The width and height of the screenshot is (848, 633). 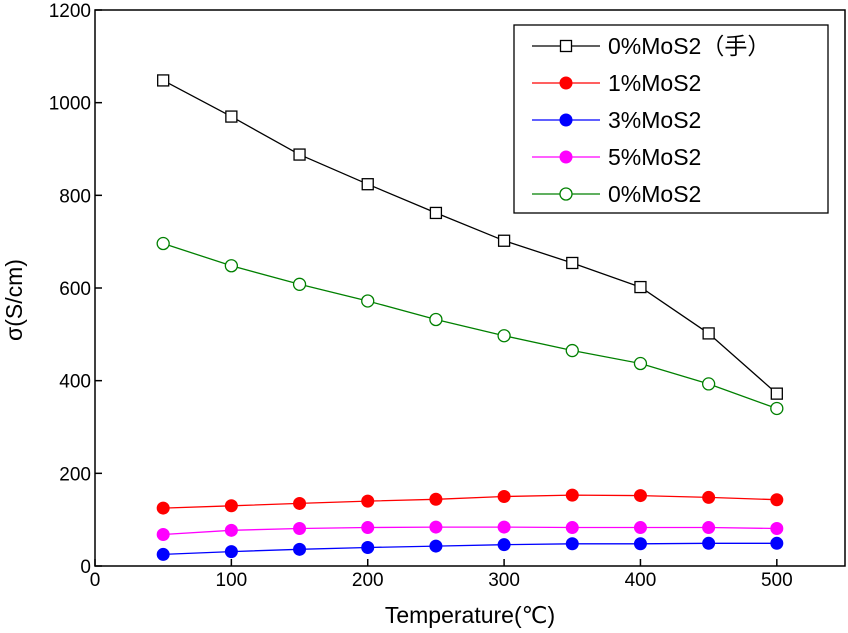 I want to click on y-tick-label: 800, so click(x=75, y=196).